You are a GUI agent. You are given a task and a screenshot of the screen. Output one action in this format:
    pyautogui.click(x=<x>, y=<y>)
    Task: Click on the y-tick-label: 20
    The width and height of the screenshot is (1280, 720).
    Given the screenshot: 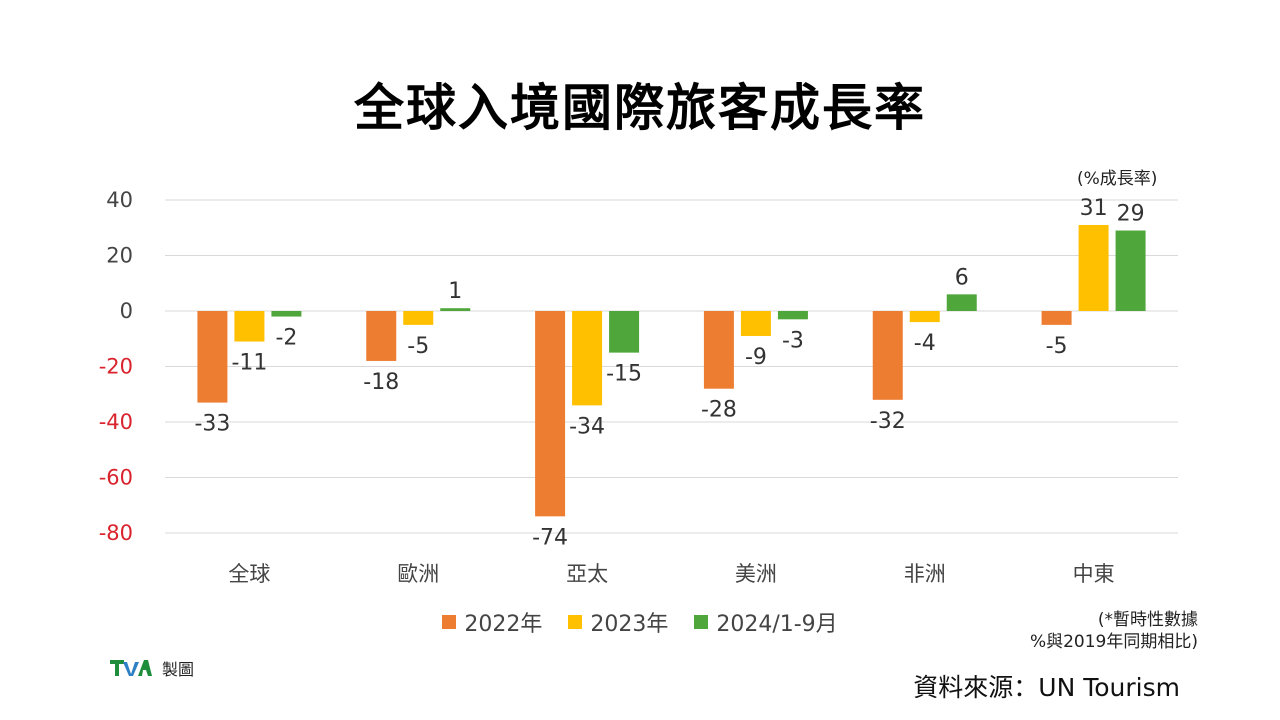 What is the action you would take?
    pyautogui.click(x=119, y=256)
    